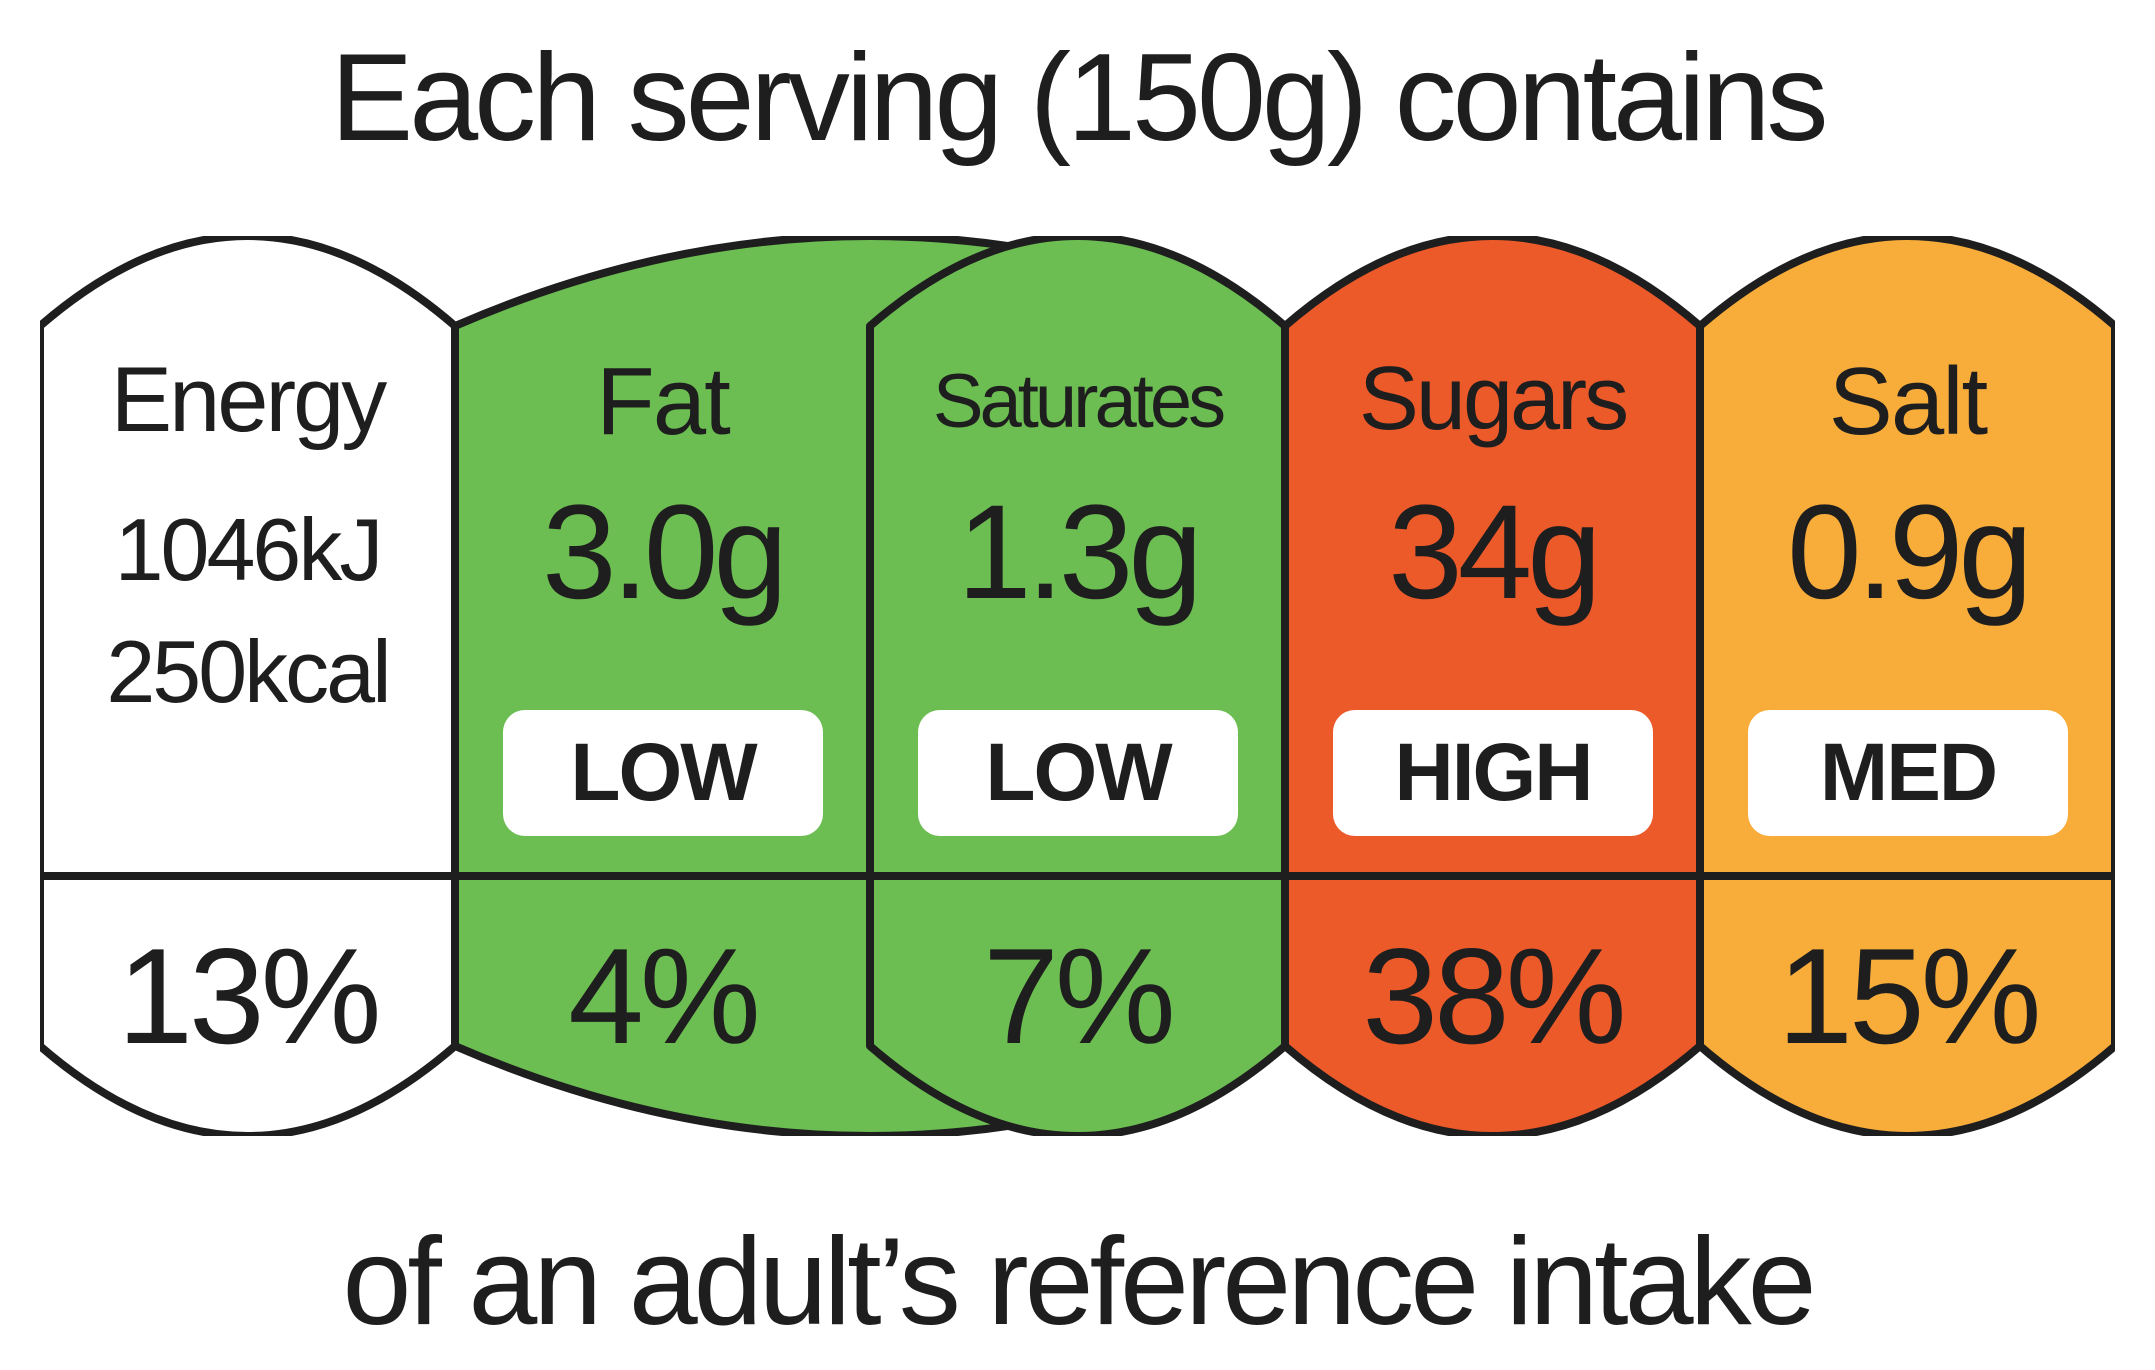  Describe the element at coordinates (1909, 996) in the screenshot. I see `salt-percent: 15%` at that location.